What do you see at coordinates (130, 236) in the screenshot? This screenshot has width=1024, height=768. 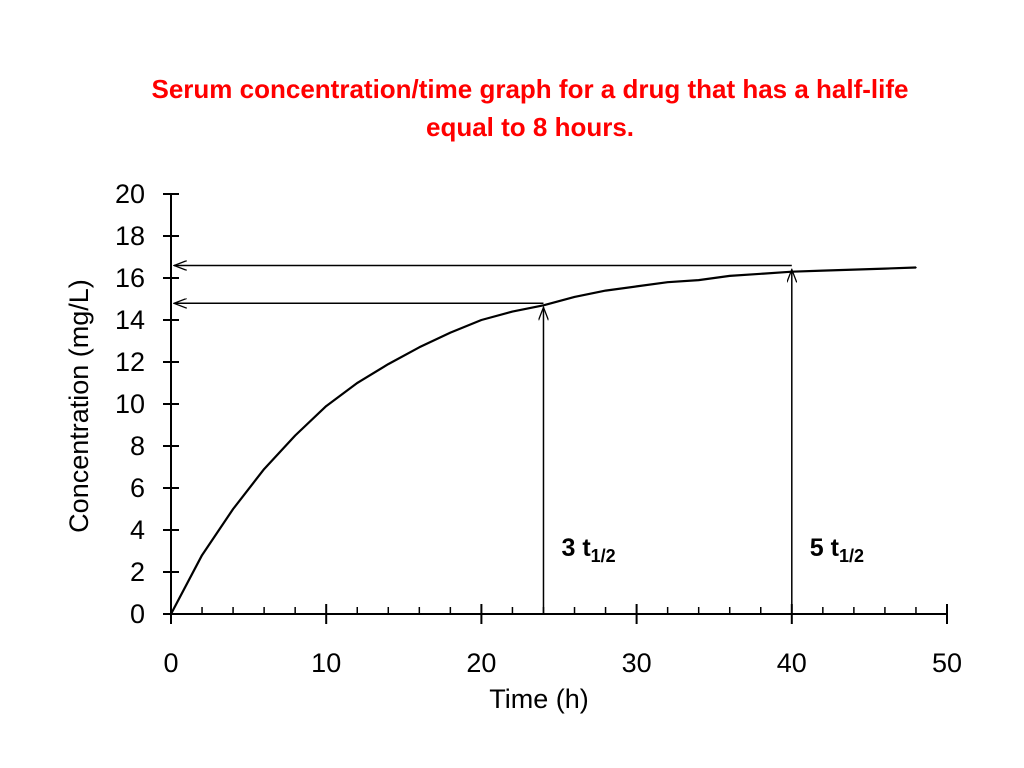 I see `y-tick-label: 18` at bounding box center [130, 236].